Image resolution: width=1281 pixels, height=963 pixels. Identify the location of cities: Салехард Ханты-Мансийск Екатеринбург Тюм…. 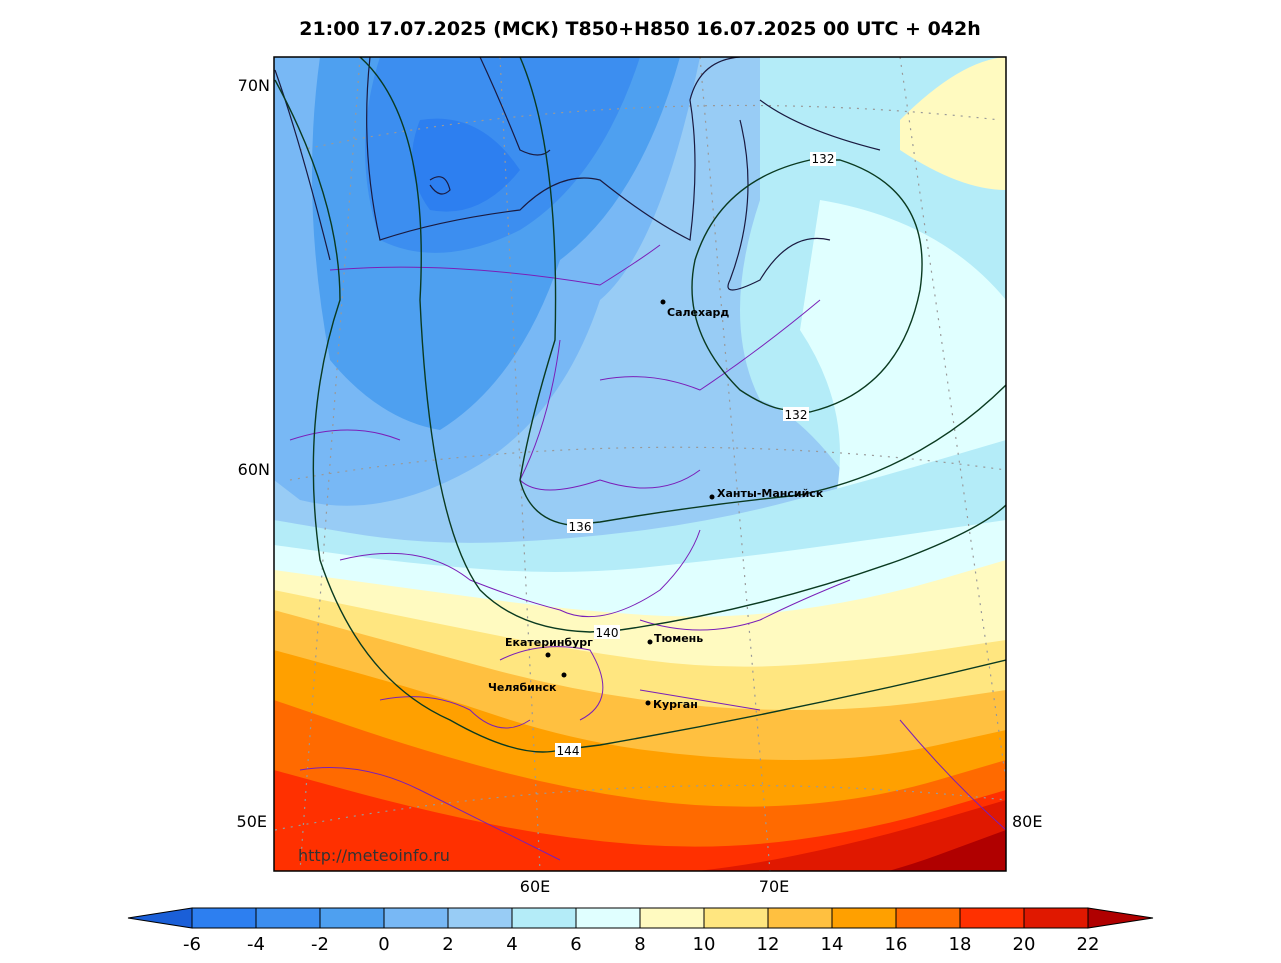
(656, 505).